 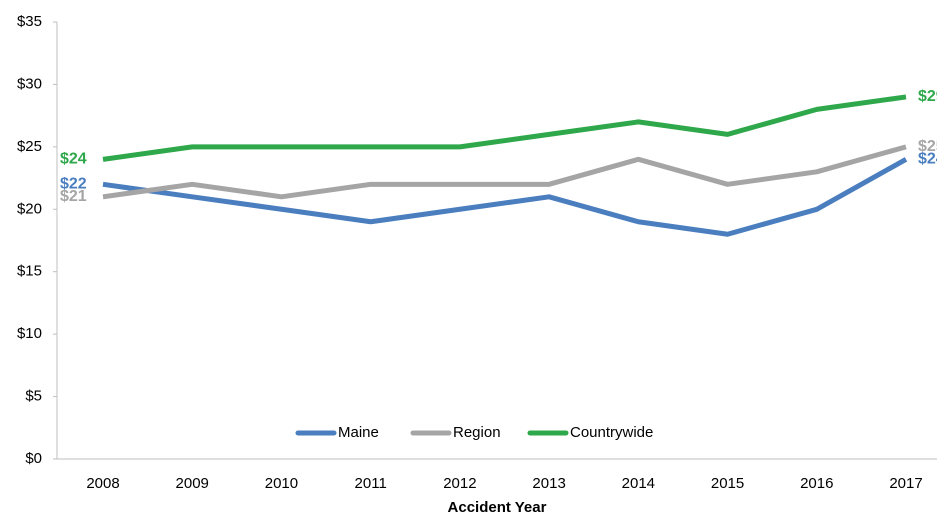 What do you see at coordinates (29, 333) in the screenshot?
I see `y-tick-label: $10` at bounding box center [29, 333].